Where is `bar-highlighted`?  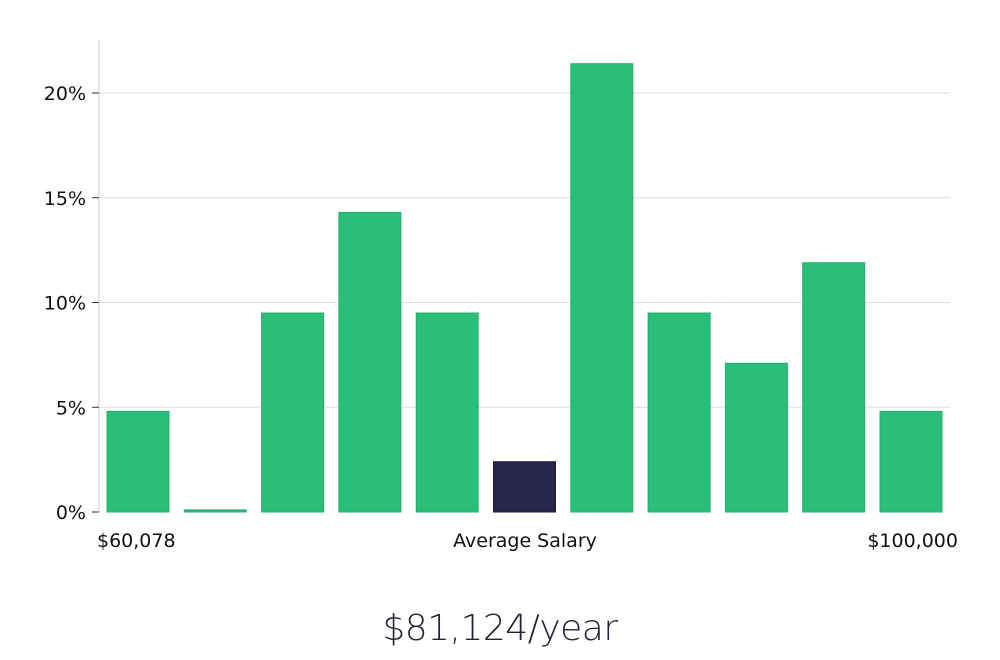
bar-highlighted is located at coordinates (524, 487).